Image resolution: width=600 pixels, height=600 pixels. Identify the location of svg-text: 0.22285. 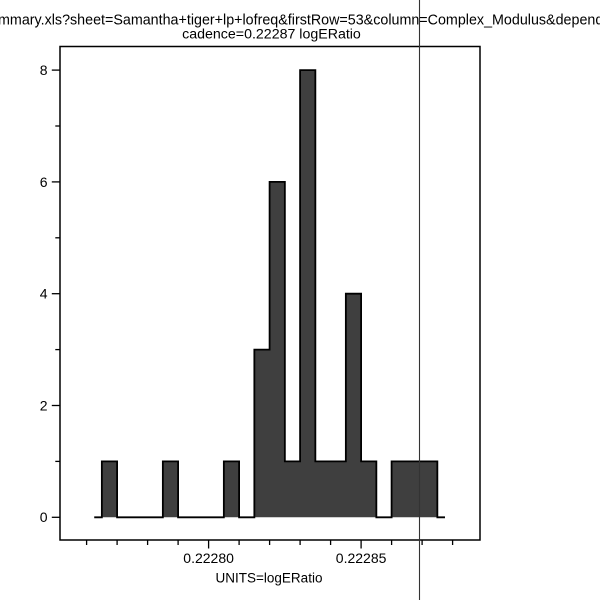
(361, 558).